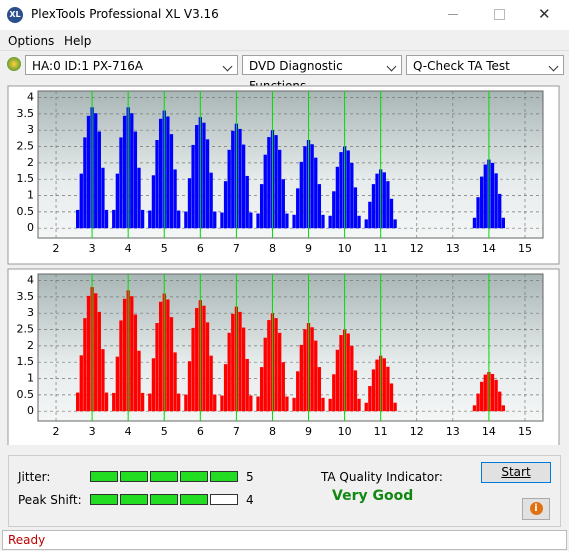  Describe the element at coordinates (544, 14) in the screenshot. I see `close: ✕` at that location.